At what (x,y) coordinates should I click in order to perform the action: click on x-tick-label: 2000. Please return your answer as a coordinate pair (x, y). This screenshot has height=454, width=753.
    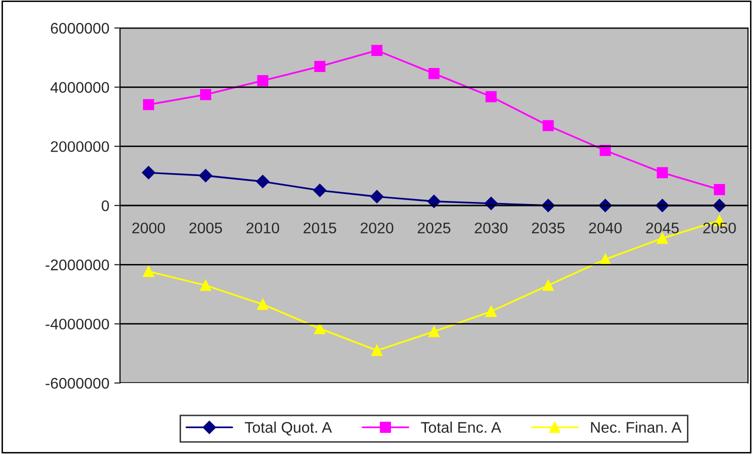
    Looking at the image, I should click on (148, 228).